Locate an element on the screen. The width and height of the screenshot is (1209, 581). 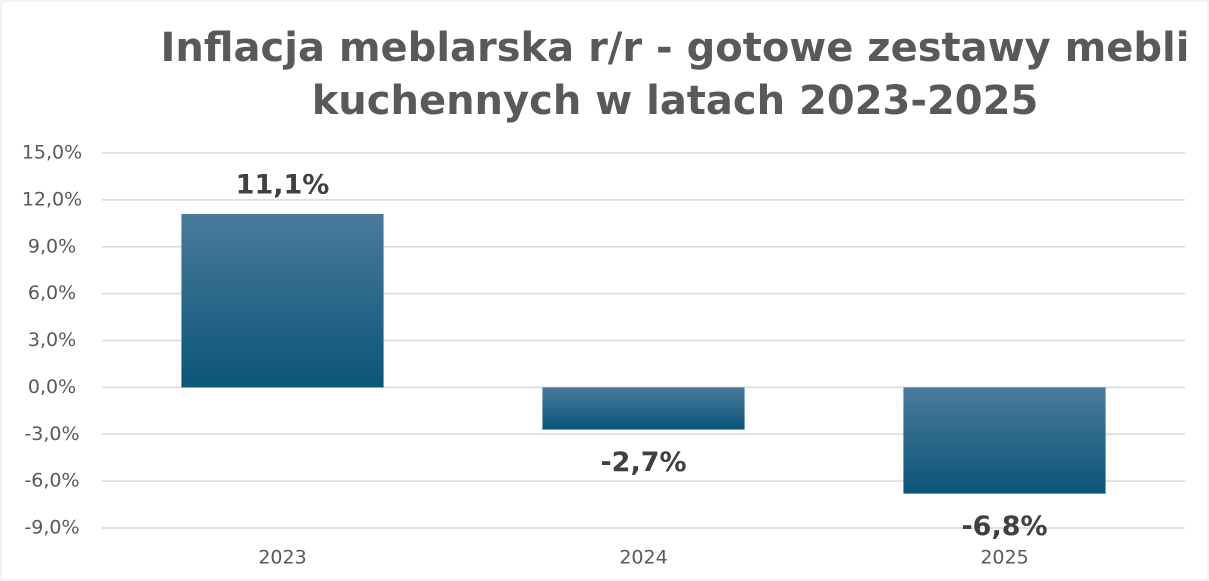
x-tick-label: 2025 is located at coordinates (1004, 558).